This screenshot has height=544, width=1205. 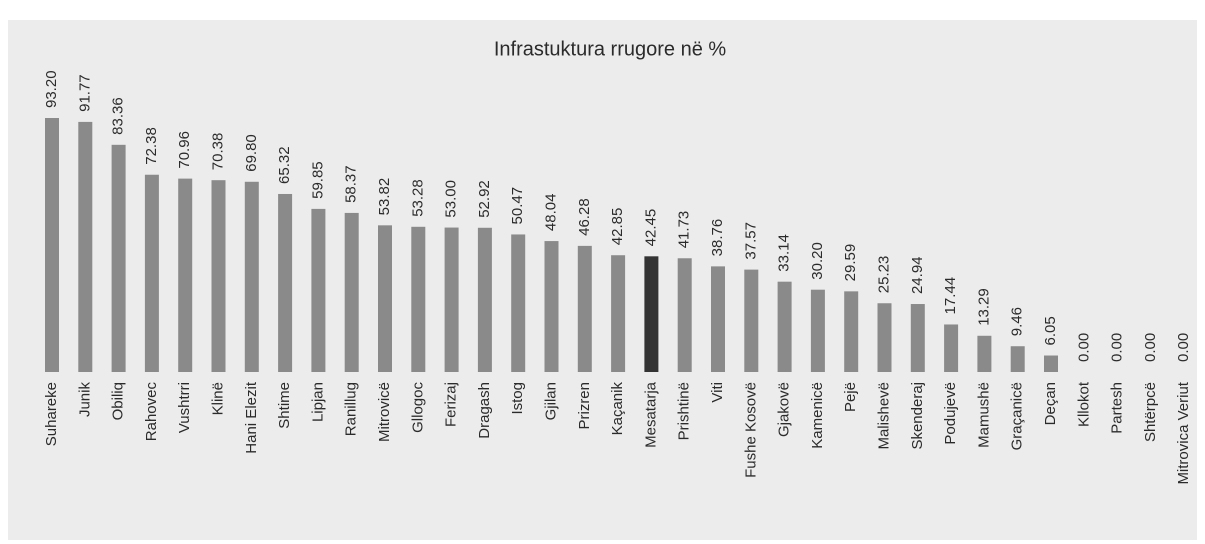 What do you see at coordinates (817, 261) in the screenshot?
I see `value-label: 30.20` at bounding box center [817, 261].